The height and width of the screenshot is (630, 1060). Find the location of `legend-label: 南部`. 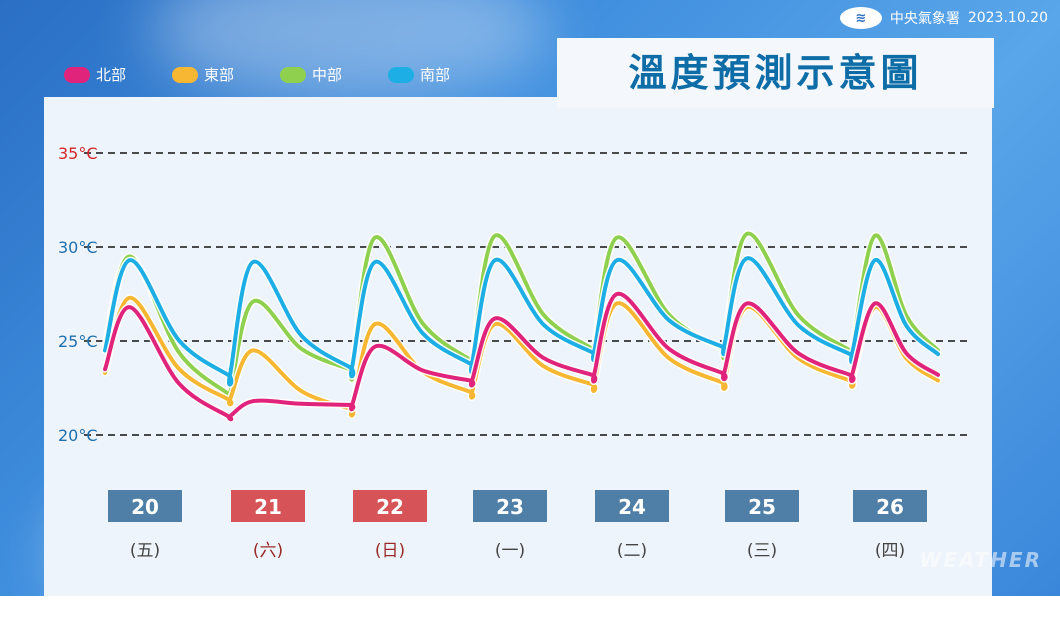

legend-label: 南部 is located at coordinates (435, 75).